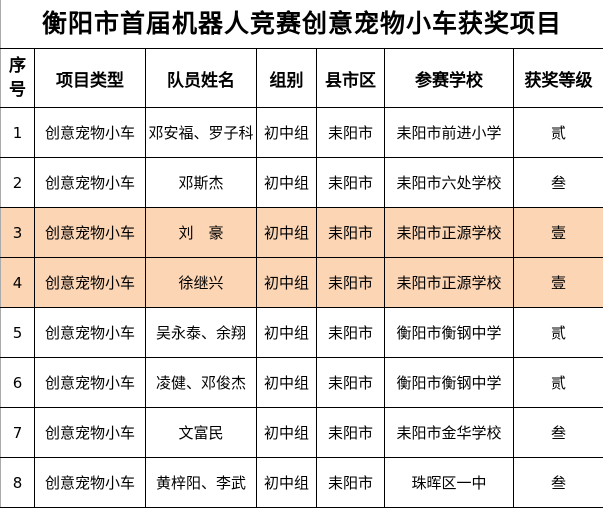 The image size is (603, 508). I want to click on cell-members: 刘 豪, so click(201, 232).